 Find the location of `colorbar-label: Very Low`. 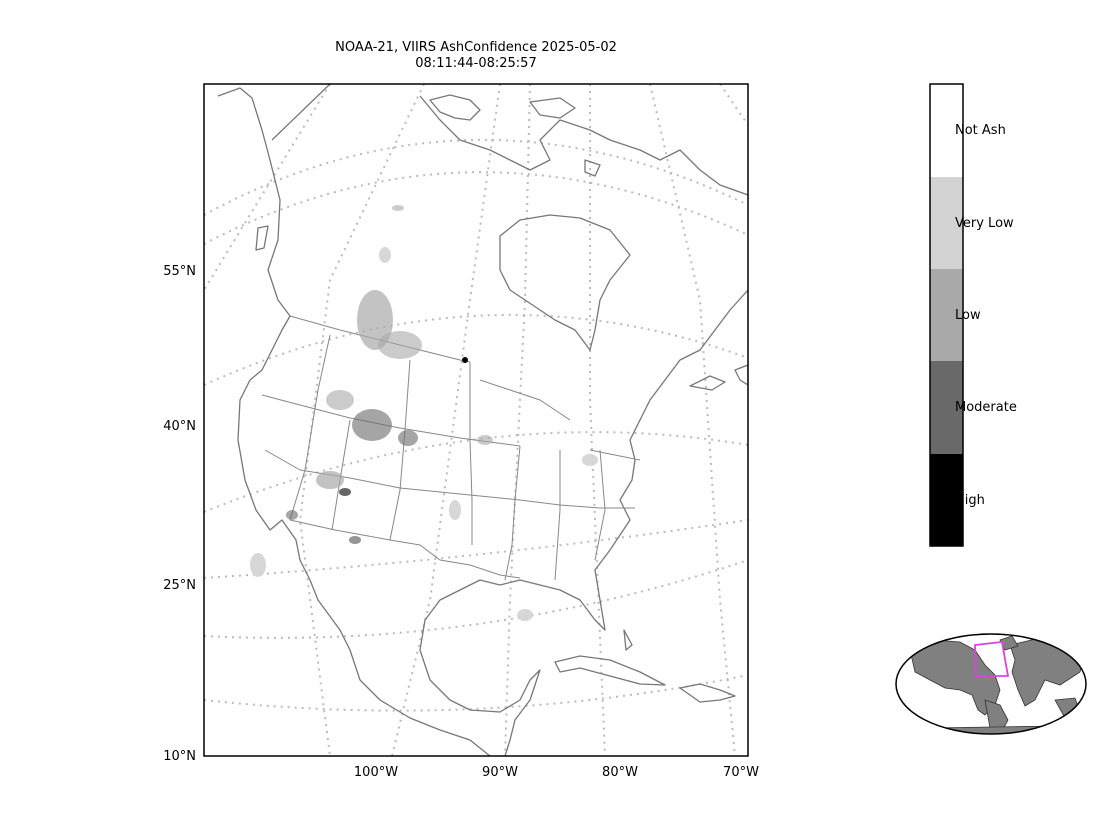

colorbar-label: Very Low is located at coordinates (984, 223).